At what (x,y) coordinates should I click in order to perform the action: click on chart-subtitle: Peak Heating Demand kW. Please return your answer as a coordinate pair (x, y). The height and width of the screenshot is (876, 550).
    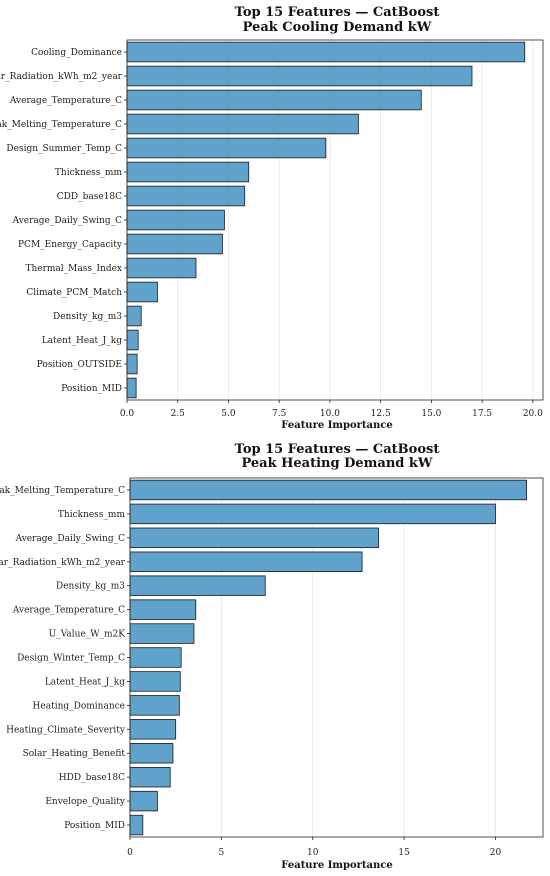
    Looking at the image, I should click on (336, 463).